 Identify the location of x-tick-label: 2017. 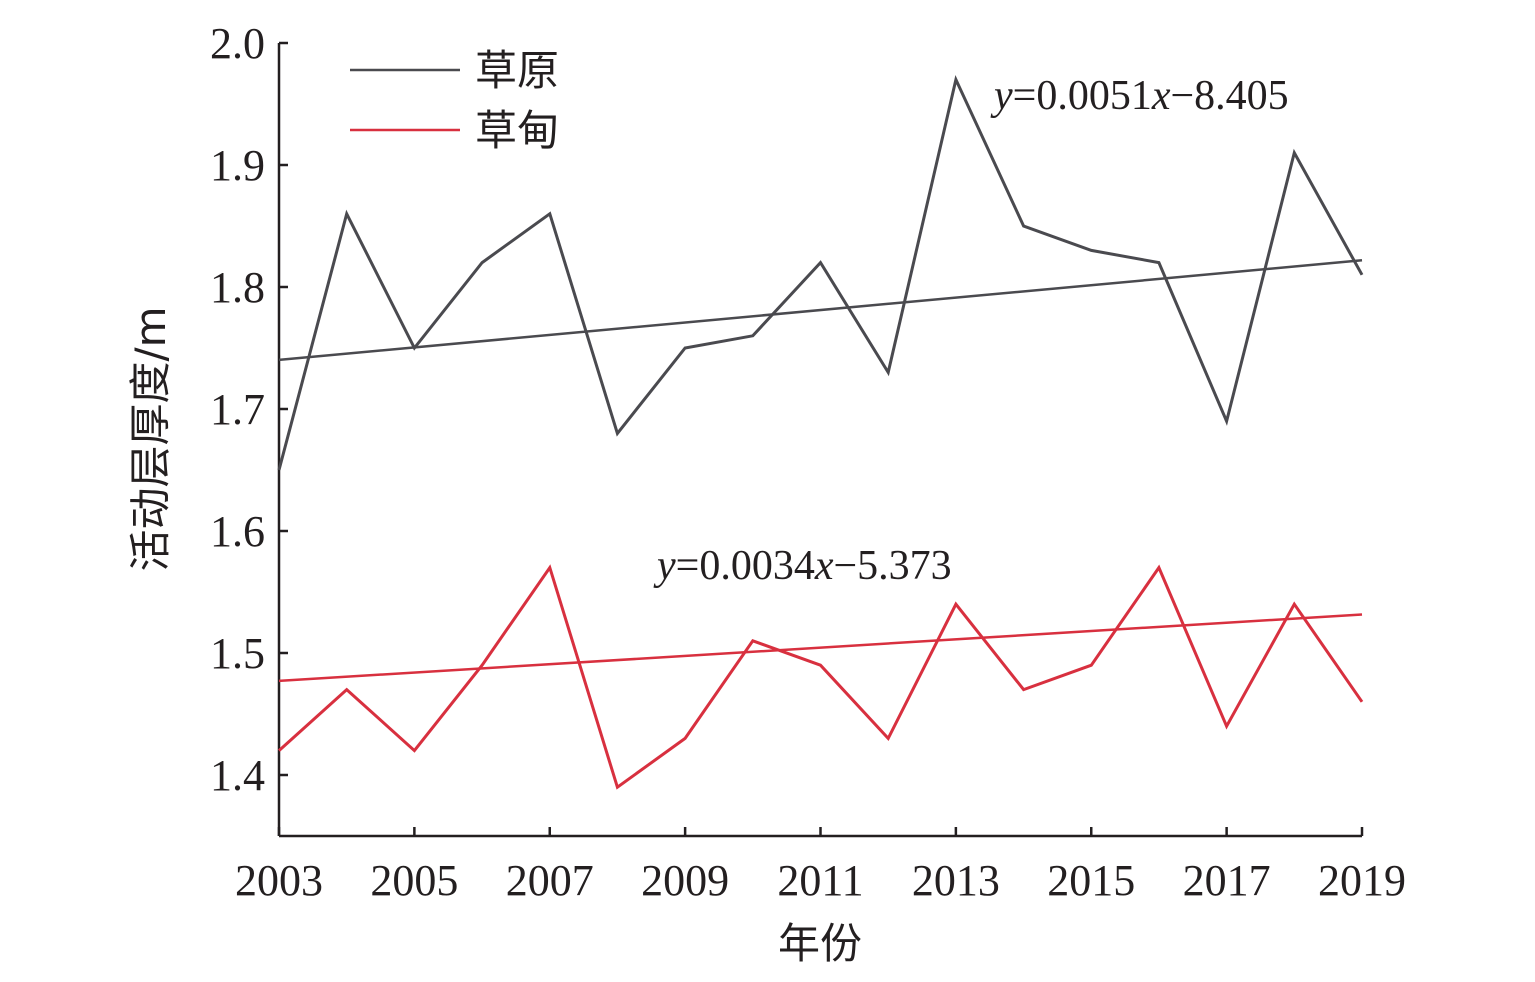
(1227, 880).